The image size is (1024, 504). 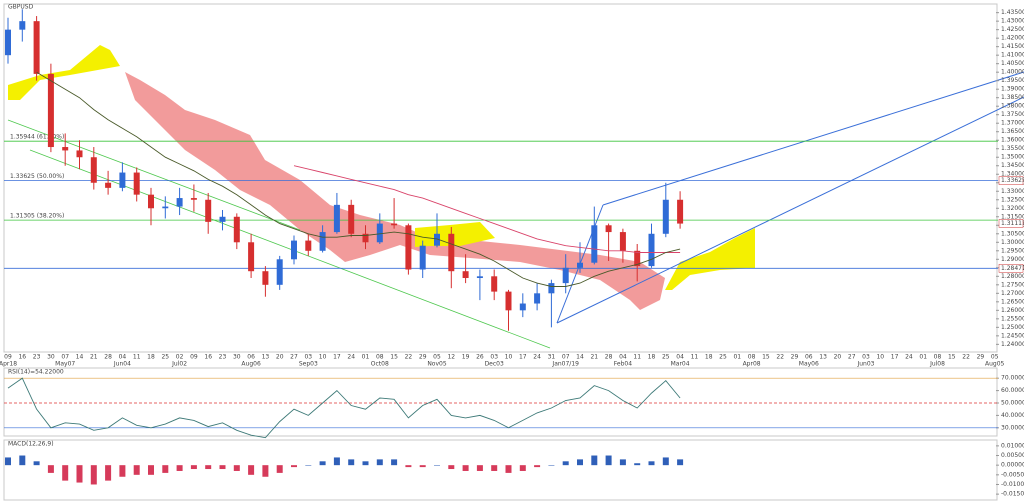 What do you see at coordinates (795, 357) in the screenshot?
I see `x-tick-label: 29` at bounding box center [795, 357].